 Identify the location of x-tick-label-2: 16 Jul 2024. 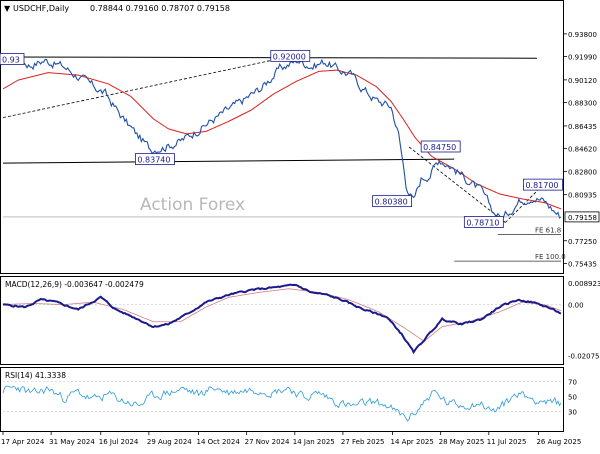
(119, 442).